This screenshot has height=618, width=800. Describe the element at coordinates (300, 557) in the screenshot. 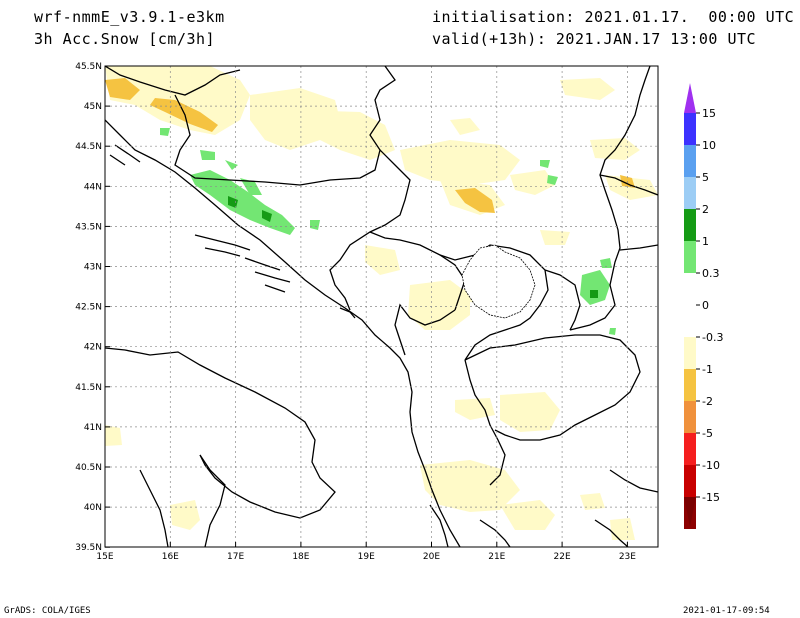

I see `lon-tick-label: 18E` at that location.